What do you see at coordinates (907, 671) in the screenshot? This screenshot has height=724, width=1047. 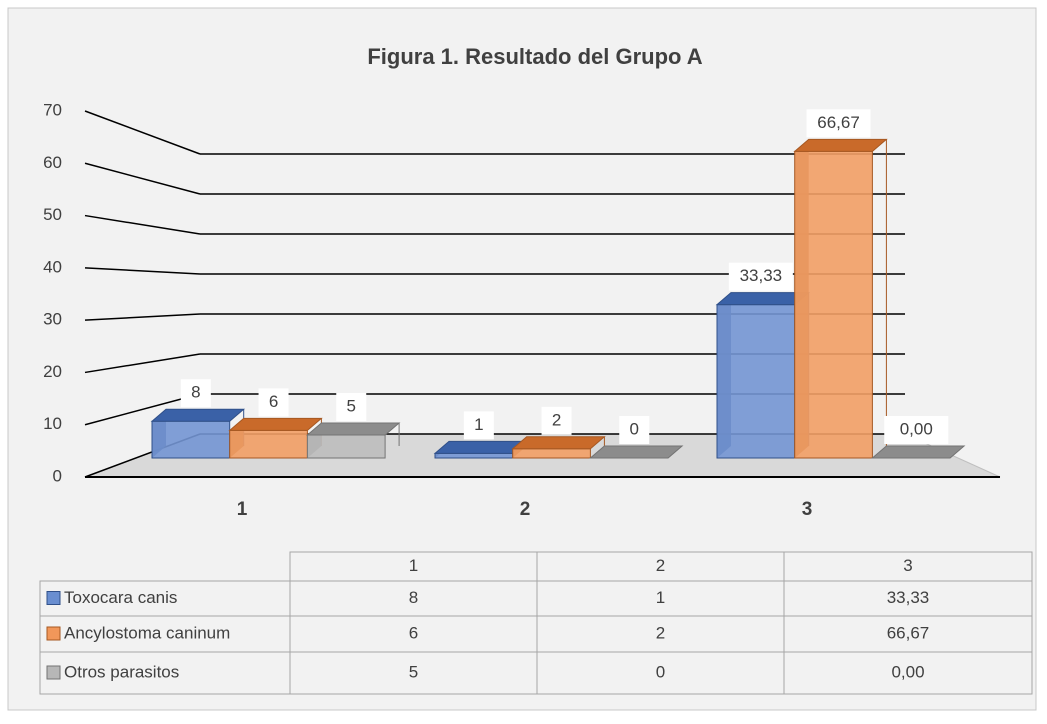 I see `table-cell: 0,00` at bounding box center [907, 671].